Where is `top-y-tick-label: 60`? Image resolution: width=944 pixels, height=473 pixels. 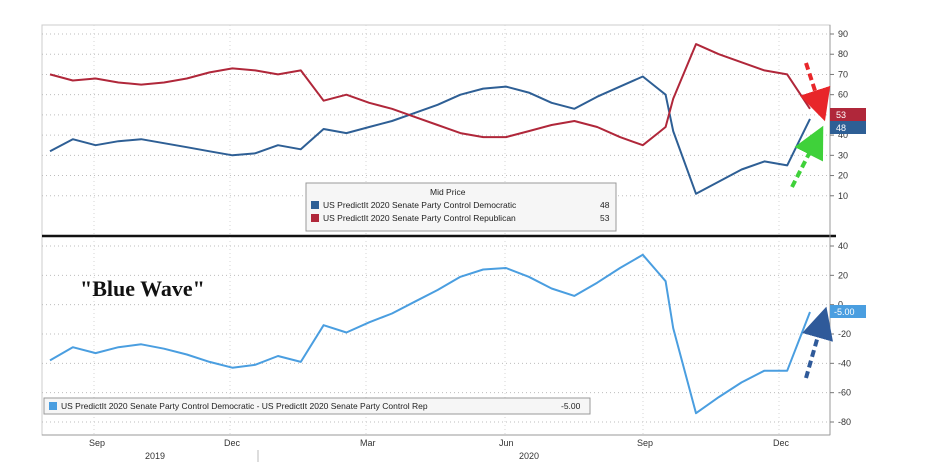
top-y-tick-label: 60 is located at coordinates (843, 95).